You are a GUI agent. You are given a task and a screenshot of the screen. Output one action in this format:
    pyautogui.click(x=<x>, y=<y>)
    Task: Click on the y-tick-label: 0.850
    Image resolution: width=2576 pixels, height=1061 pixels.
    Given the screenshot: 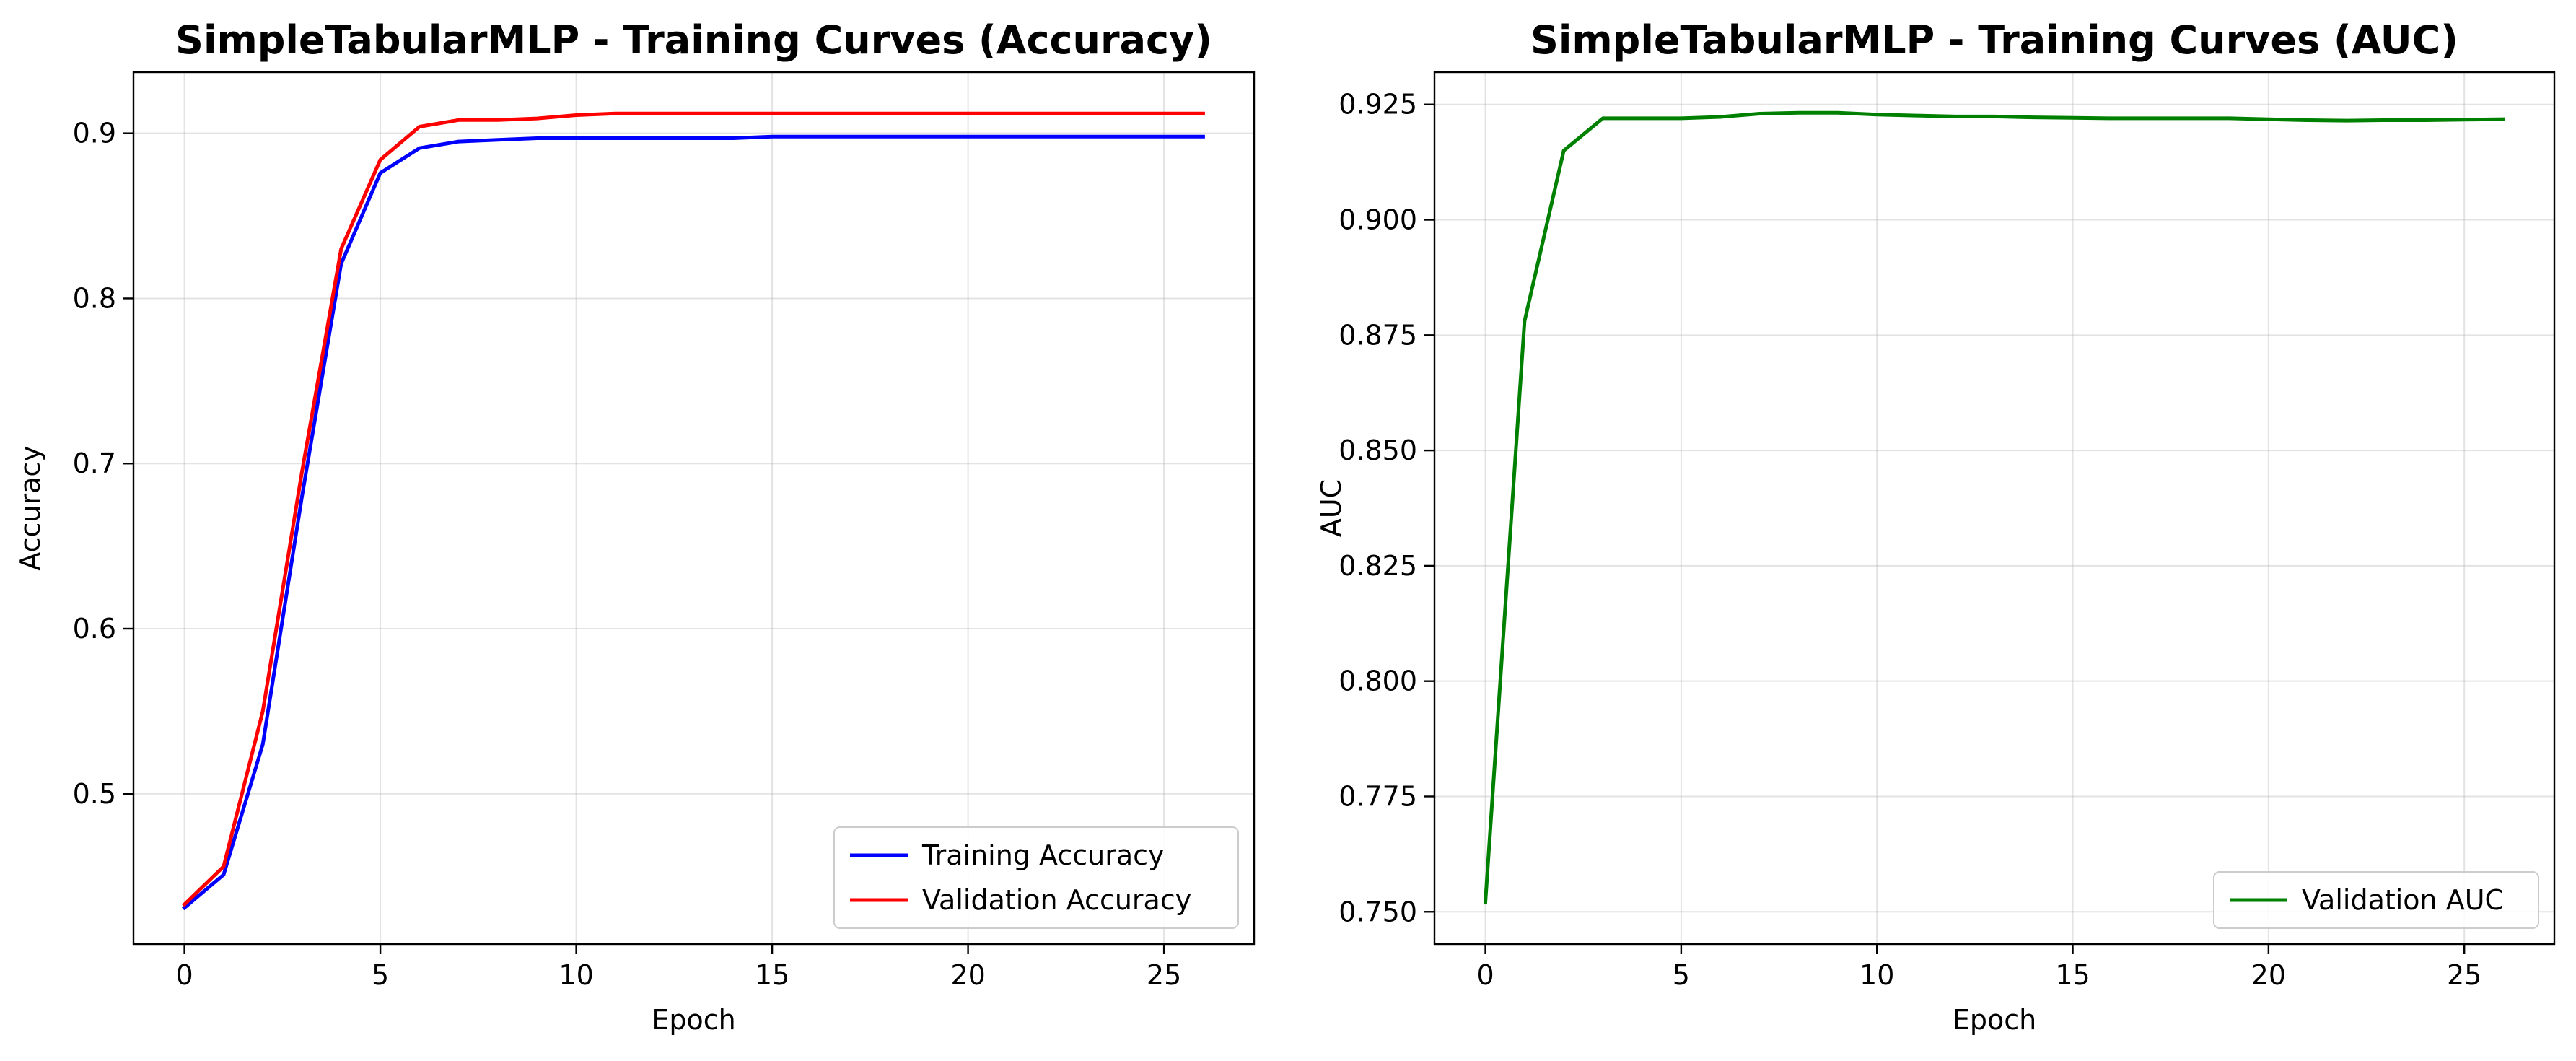 What is the action you would take?
    pyautogui.click(x=1378, y=450)
    